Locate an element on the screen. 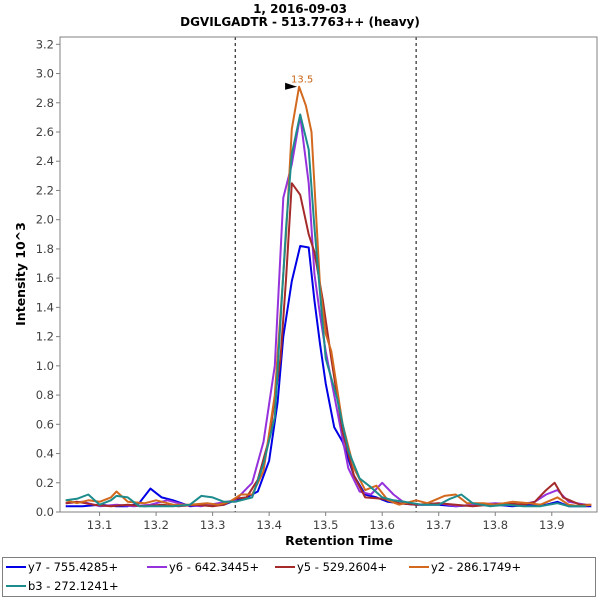 This screenshot has height=600, width=600. y-tick-label: 3.2 is located at coordinates (45, 44).